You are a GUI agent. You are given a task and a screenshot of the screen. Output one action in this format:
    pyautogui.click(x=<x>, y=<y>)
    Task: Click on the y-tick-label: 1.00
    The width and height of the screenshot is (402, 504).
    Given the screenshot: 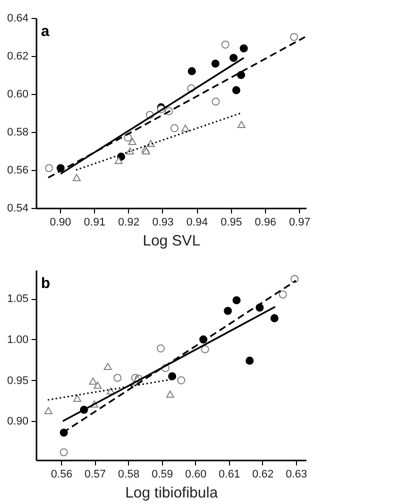 What is the action you would take?
    pyautogui.click(x=17, y=340)
    